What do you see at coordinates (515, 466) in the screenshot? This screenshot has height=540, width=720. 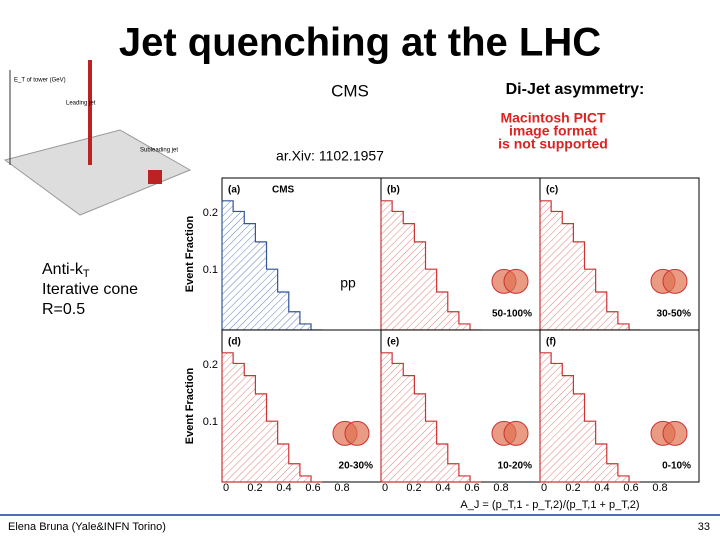 I see `panel-tag: 10-20%` at bounding box center [515, 466].